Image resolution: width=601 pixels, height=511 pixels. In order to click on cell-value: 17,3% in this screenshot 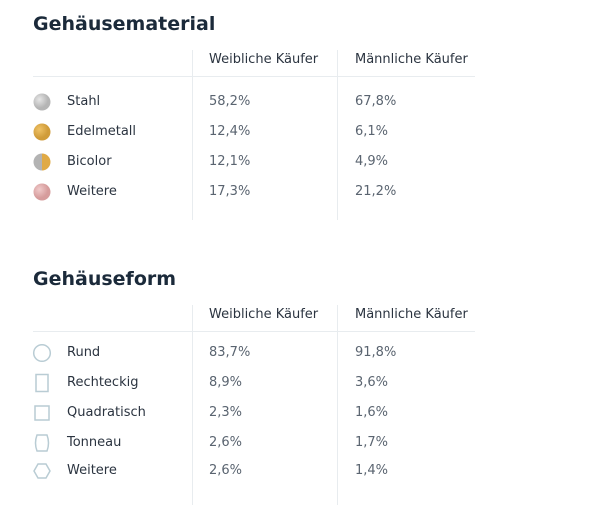, I will do `click(230, 191)`.